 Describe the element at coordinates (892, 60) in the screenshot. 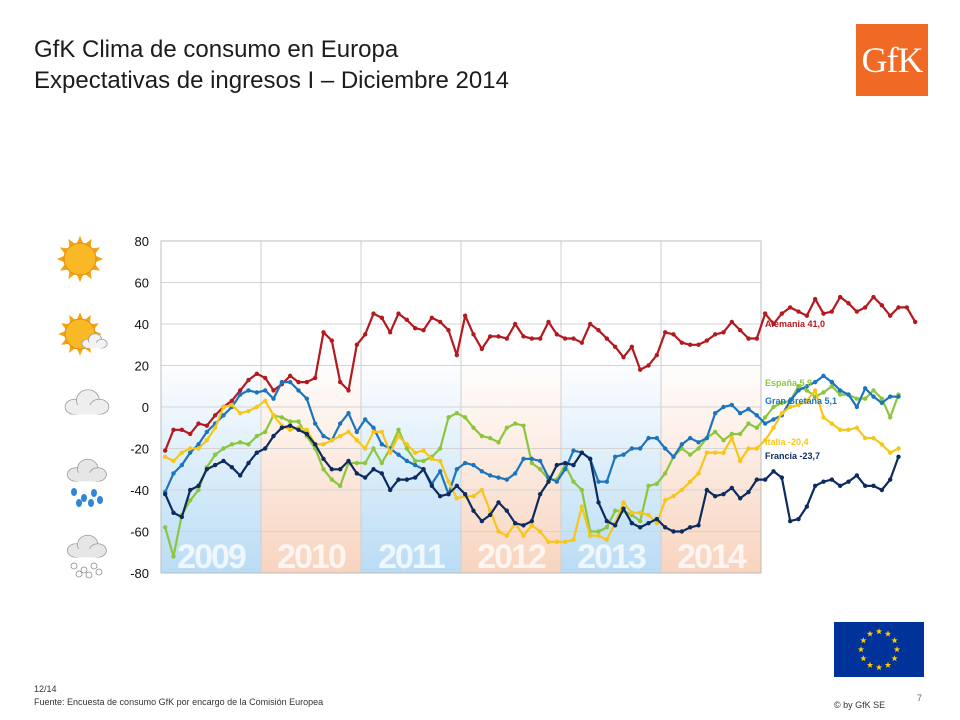

I see `gfk-logo: GfK` at that location.